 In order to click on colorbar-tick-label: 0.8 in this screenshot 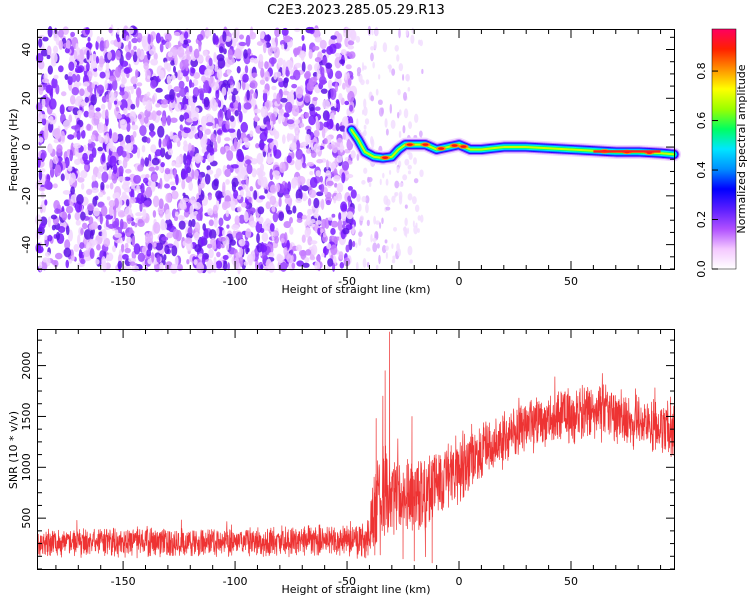, I will do `click(701, 71)`.